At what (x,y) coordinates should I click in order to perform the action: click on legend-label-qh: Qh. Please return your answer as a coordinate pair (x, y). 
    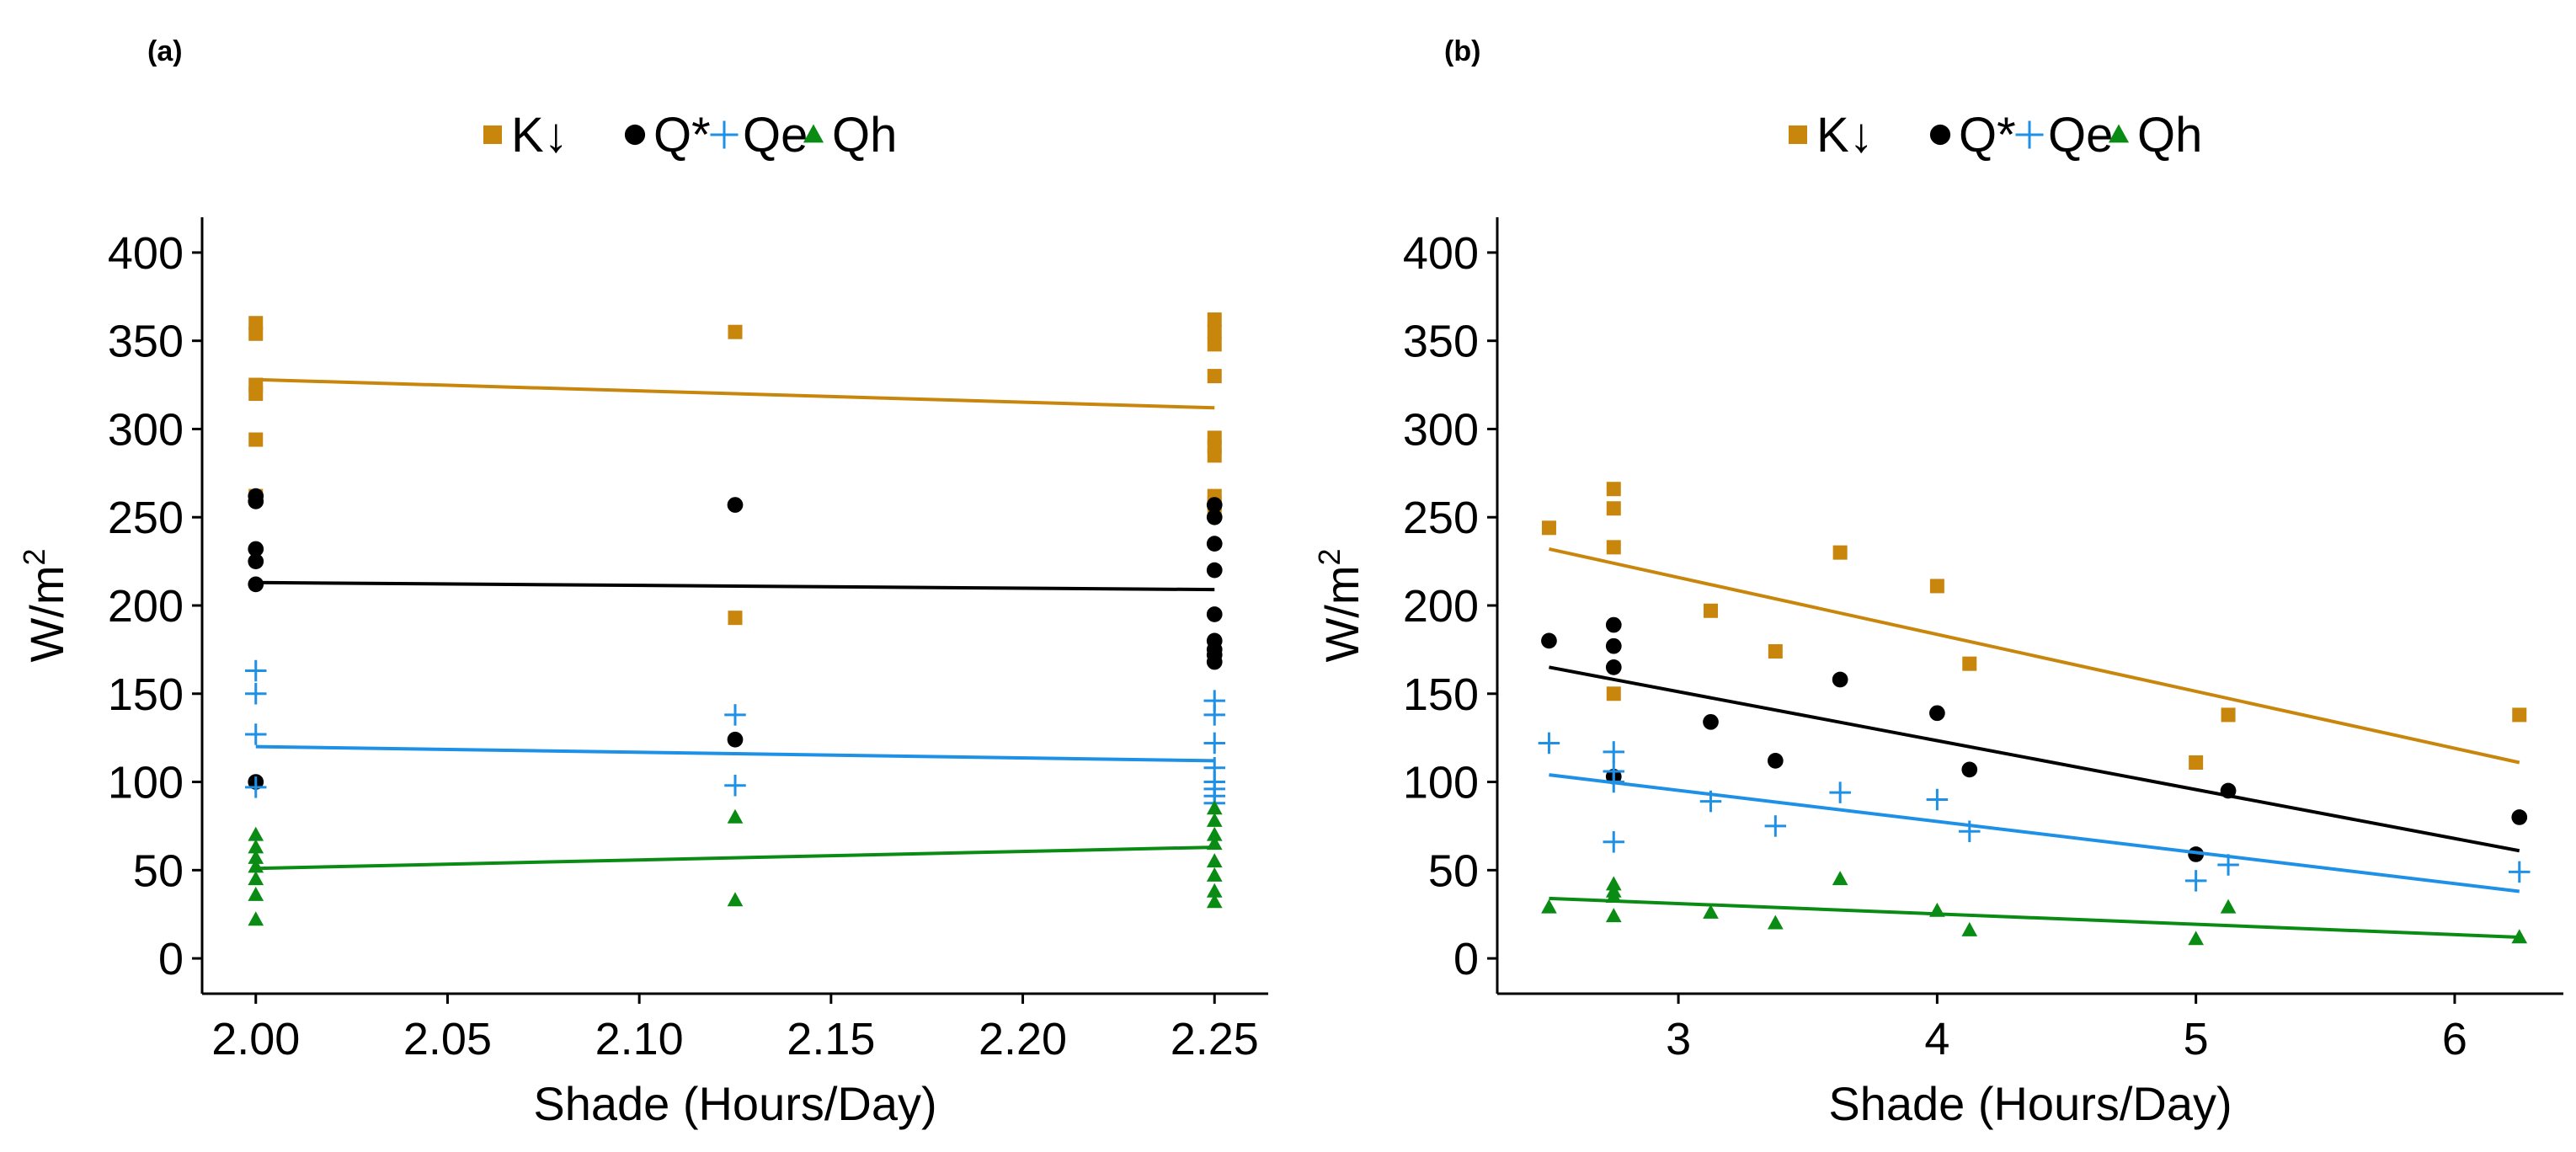
    Looking at the image, I should click on (864, 135).